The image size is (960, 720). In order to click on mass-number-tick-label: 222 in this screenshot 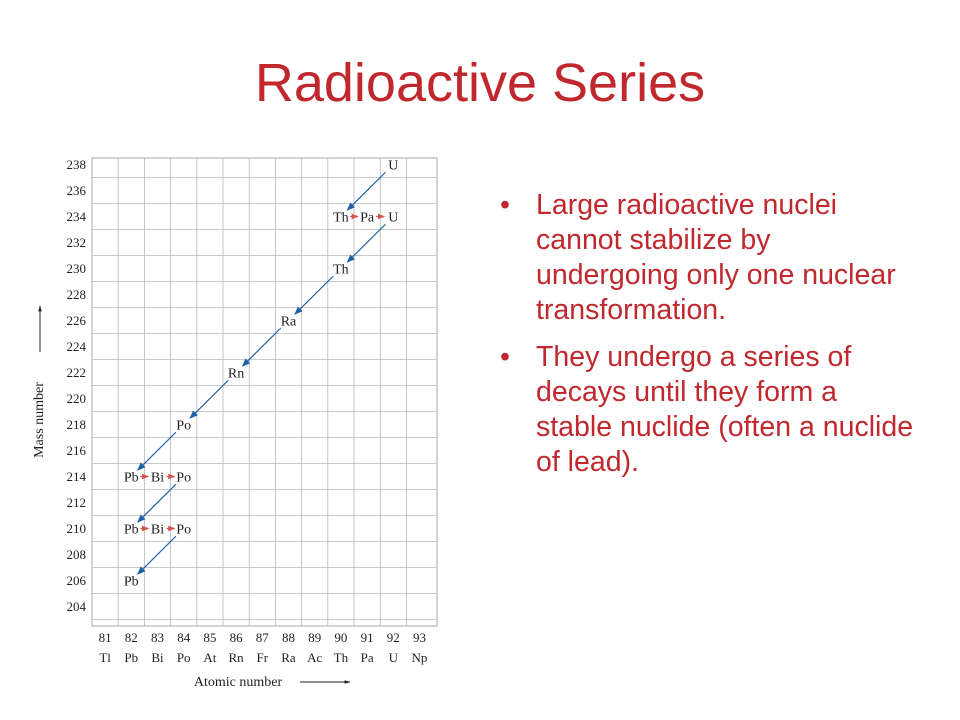, I will do `click(77, 372)`.